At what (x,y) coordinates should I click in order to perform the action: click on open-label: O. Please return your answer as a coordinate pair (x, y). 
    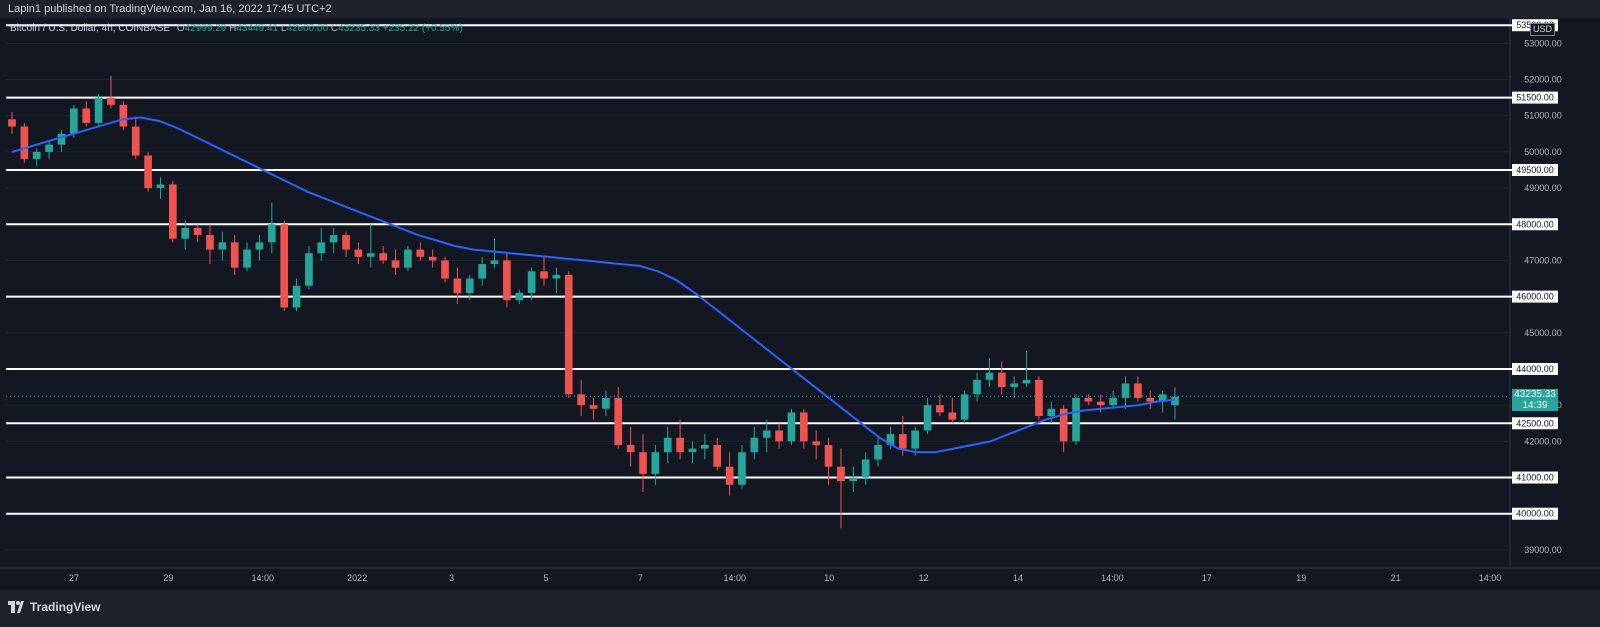
    Looking at the image, I should click on (180, 28).